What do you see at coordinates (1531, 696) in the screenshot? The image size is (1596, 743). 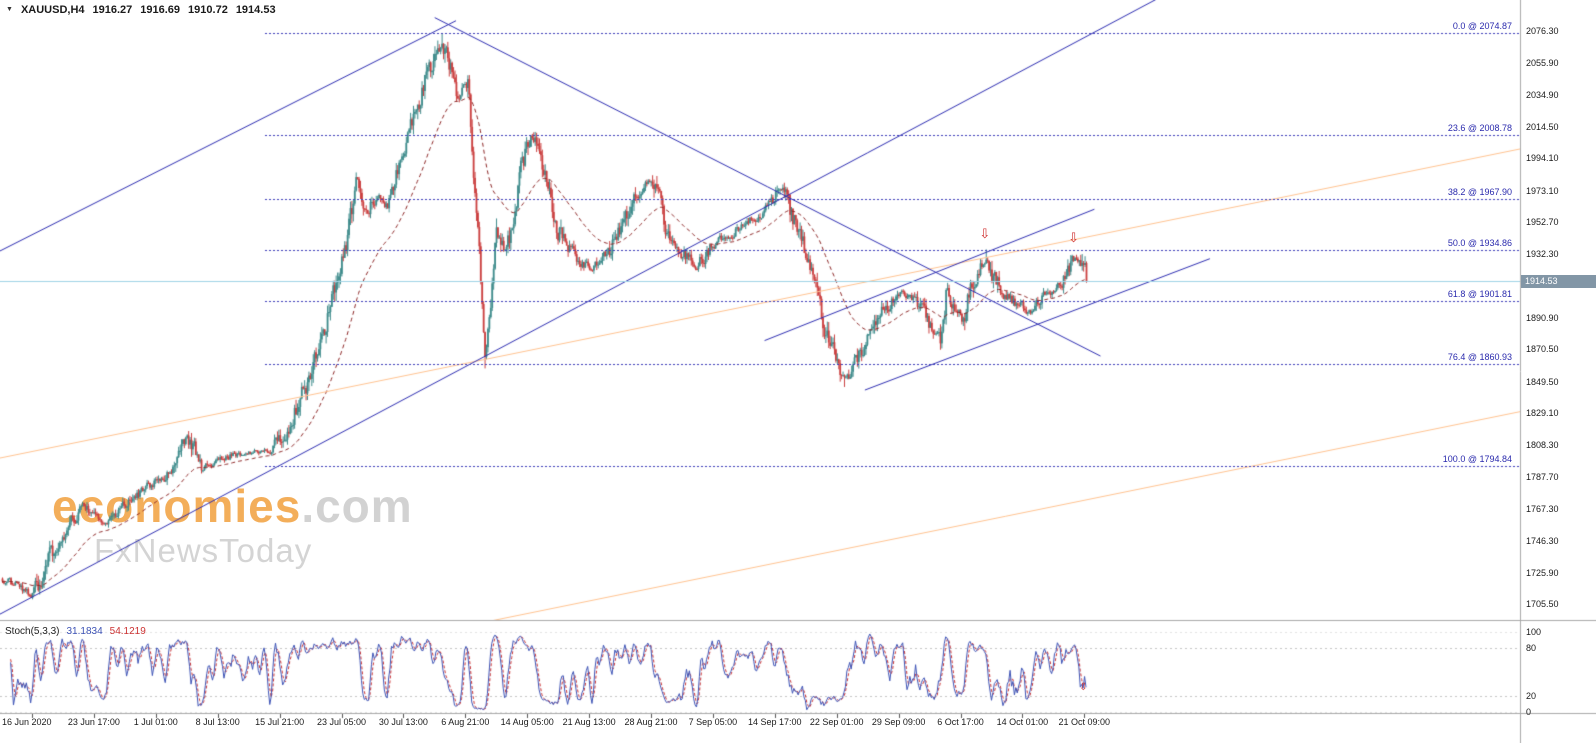 I see `stoch-axis-label: 20` at bounding box center [1531, 696].